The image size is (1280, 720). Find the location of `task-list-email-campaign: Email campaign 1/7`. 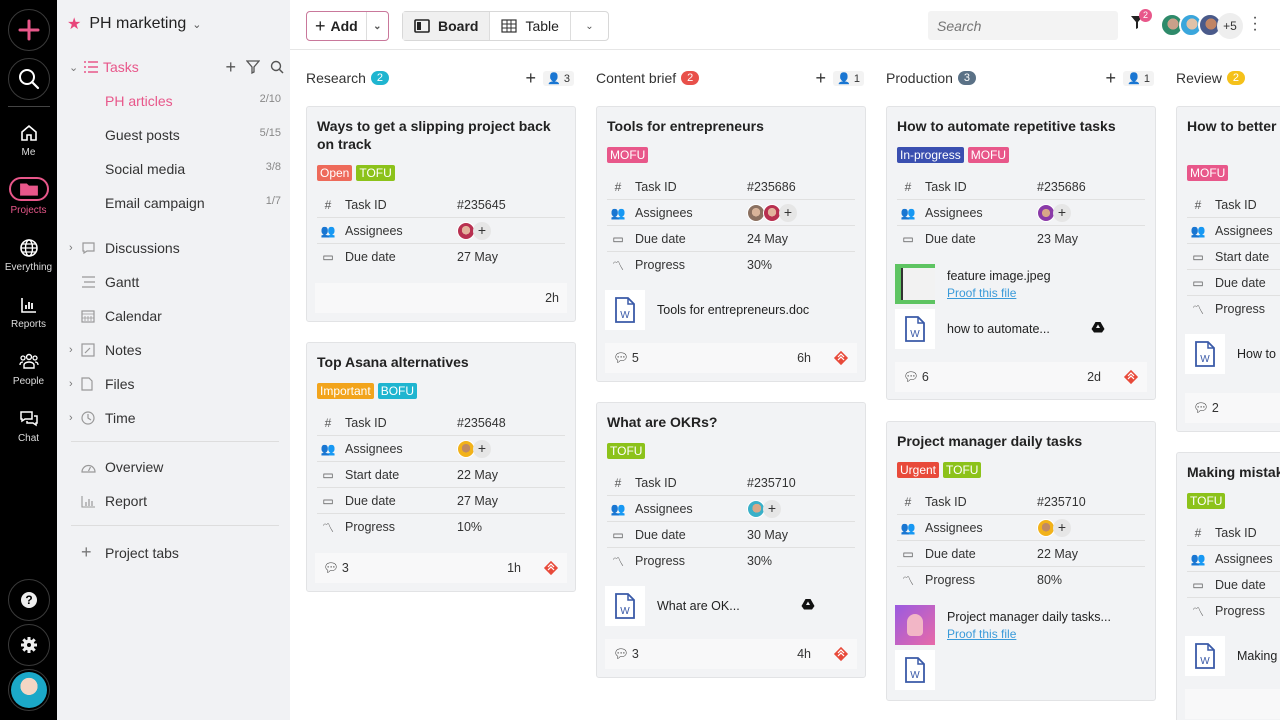

task-list-email-campaign: Email campaign 1/7 is located at coordinates (193, 203).